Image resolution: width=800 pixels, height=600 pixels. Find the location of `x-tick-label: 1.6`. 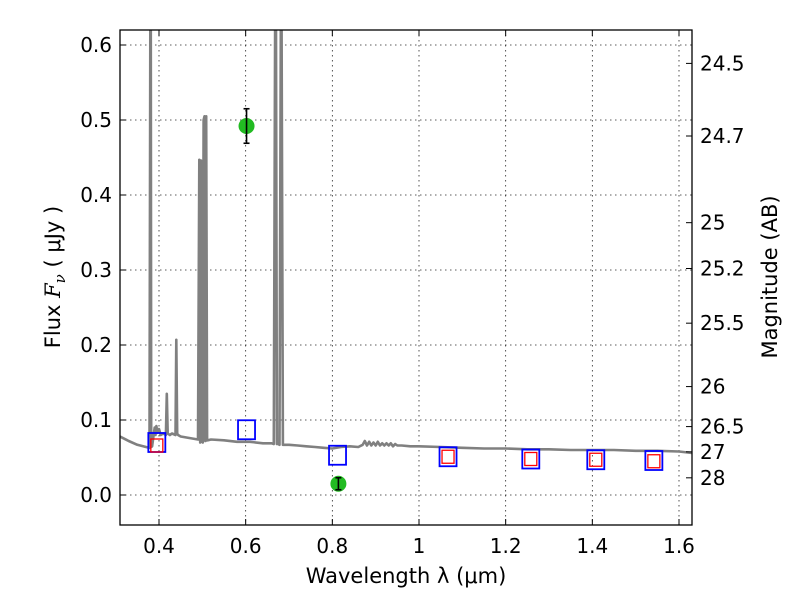

x-tick-label: 1.6 is located at coordinates (679, 546).